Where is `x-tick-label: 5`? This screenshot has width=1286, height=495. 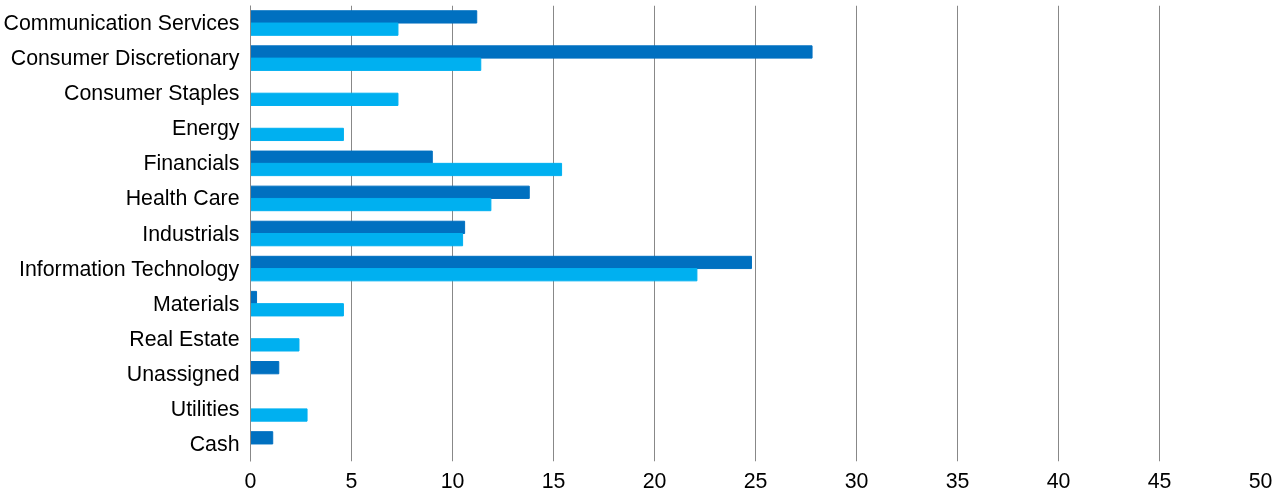
x-tick-label: 5 is located at coordinates (351, 480).